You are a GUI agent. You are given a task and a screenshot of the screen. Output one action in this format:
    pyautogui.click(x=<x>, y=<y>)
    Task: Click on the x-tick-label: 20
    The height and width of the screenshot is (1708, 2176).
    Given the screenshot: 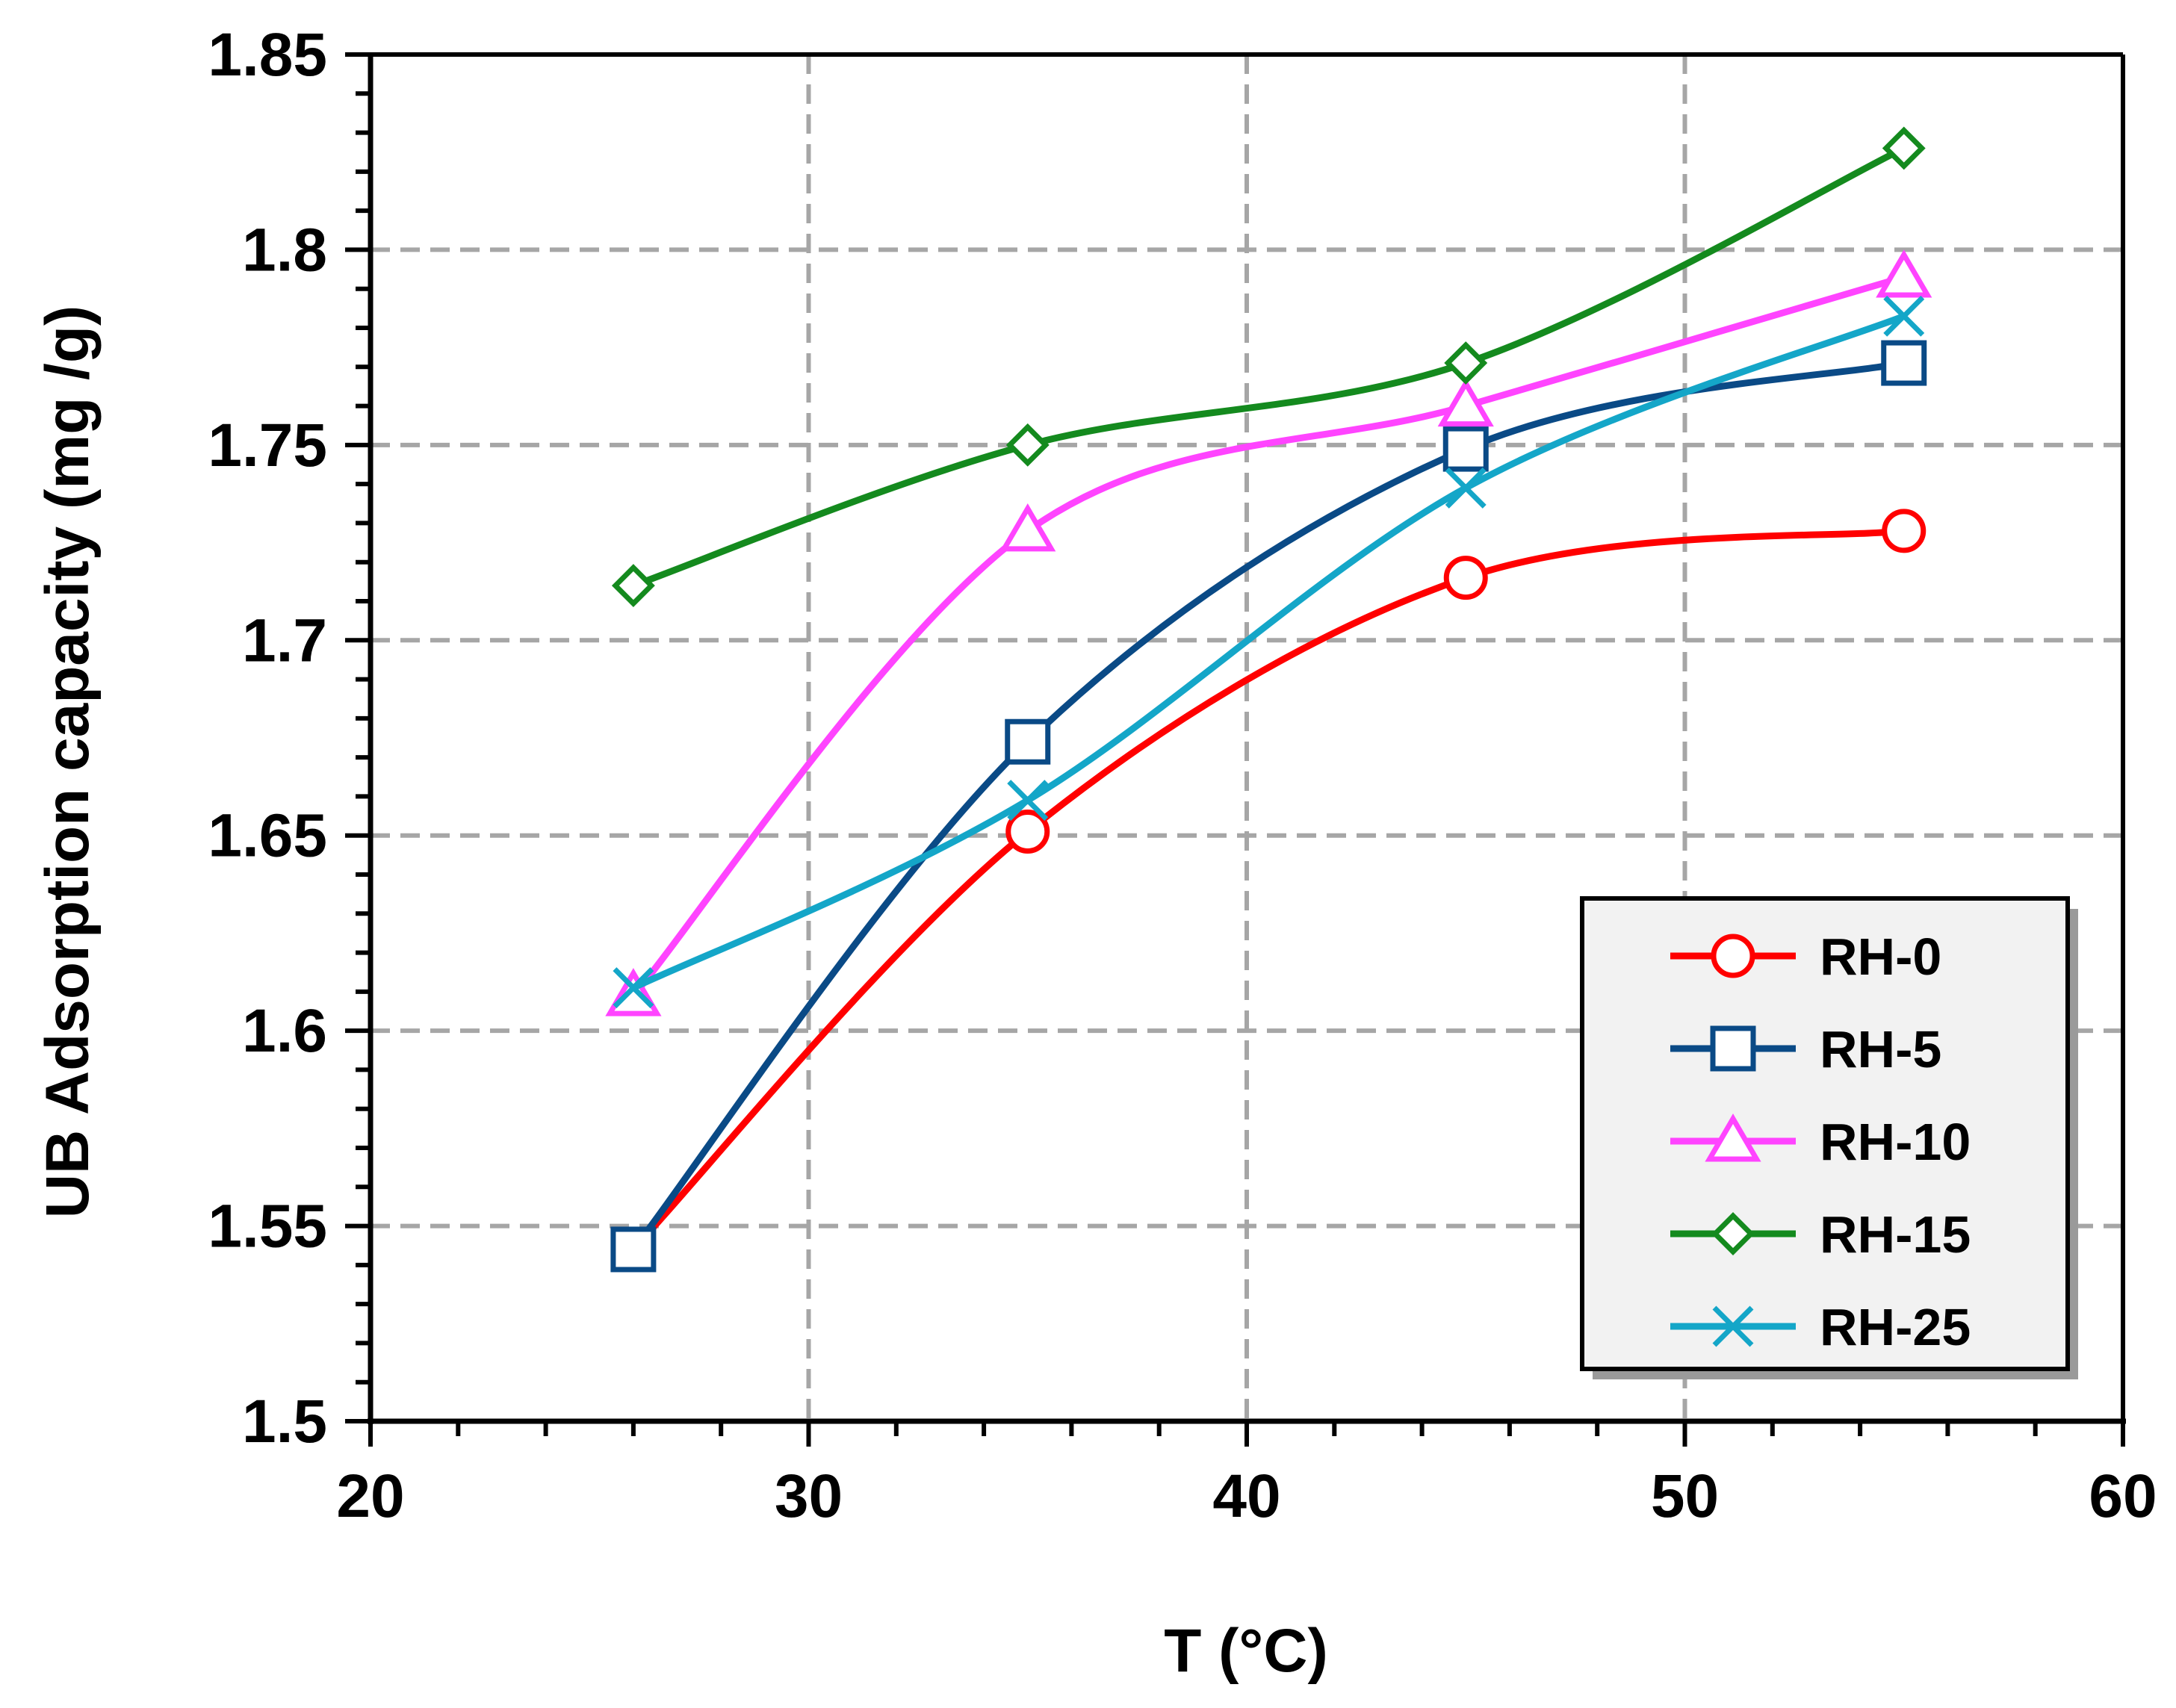 What is the action you would take?
    pyautogui.click(x=370, y=1496)
    